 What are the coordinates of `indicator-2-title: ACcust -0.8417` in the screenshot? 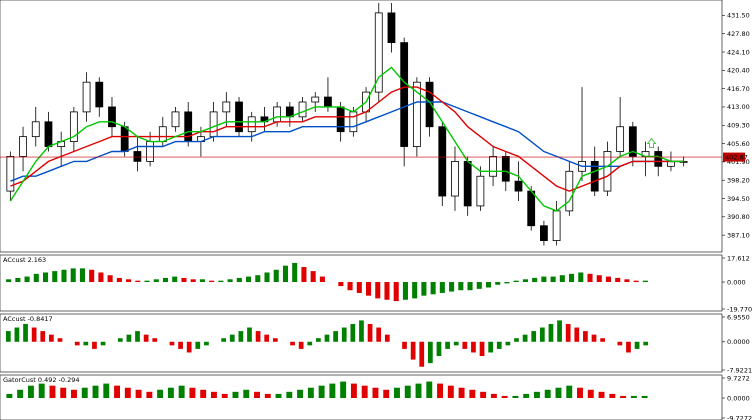 It's located at (28, 319).